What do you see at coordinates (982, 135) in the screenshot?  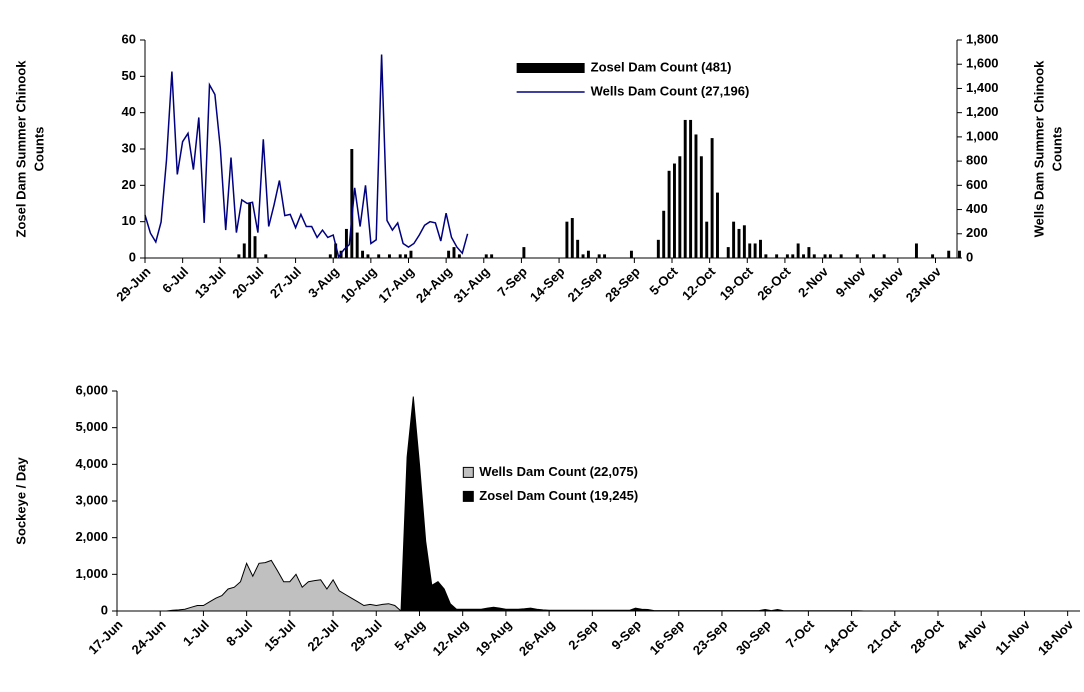 I see `y2-tick-label: 1,000` at bounding box center [982, 135].